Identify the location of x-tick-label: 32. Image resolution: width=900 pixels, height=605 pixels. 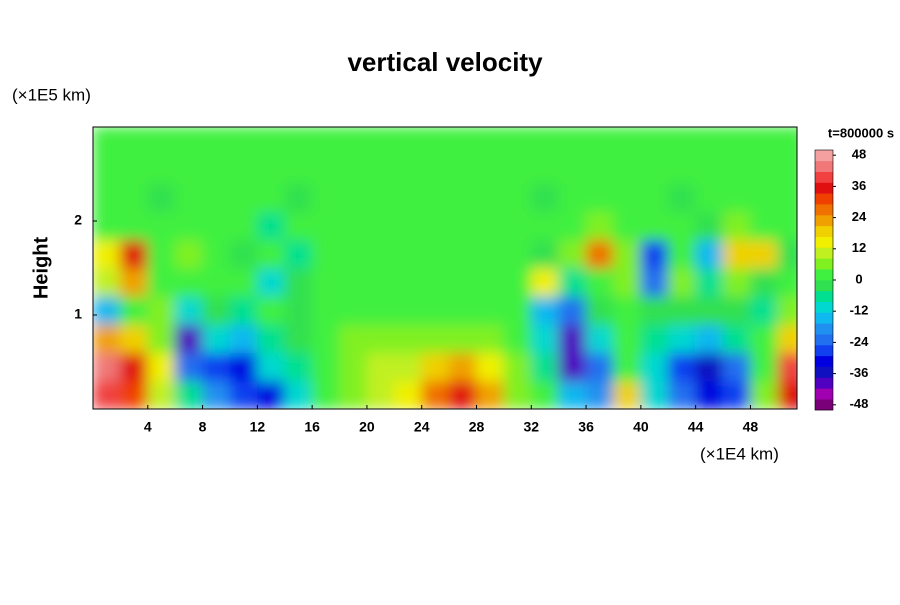
(531, 427).